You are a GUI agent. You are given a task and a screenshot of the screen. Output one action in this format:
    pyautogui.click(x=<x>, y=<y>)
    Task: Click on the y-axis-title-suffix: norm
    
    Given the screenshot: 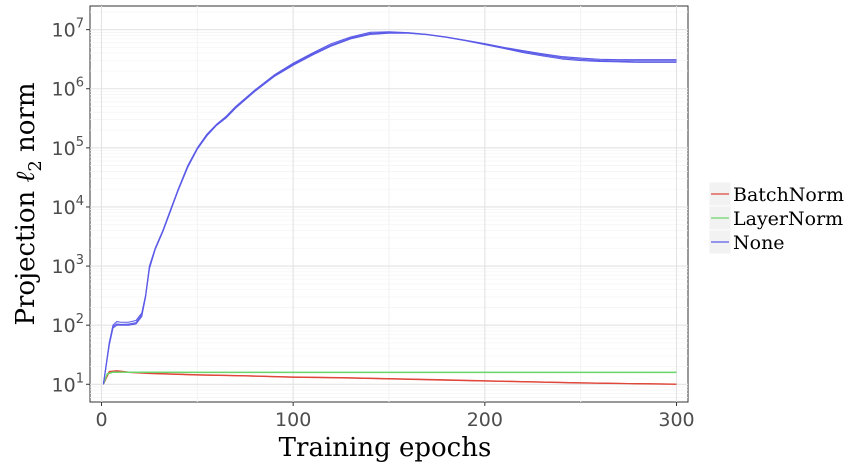 What is the action you would take?
    pyautogui.click(x=26, y=121)
    